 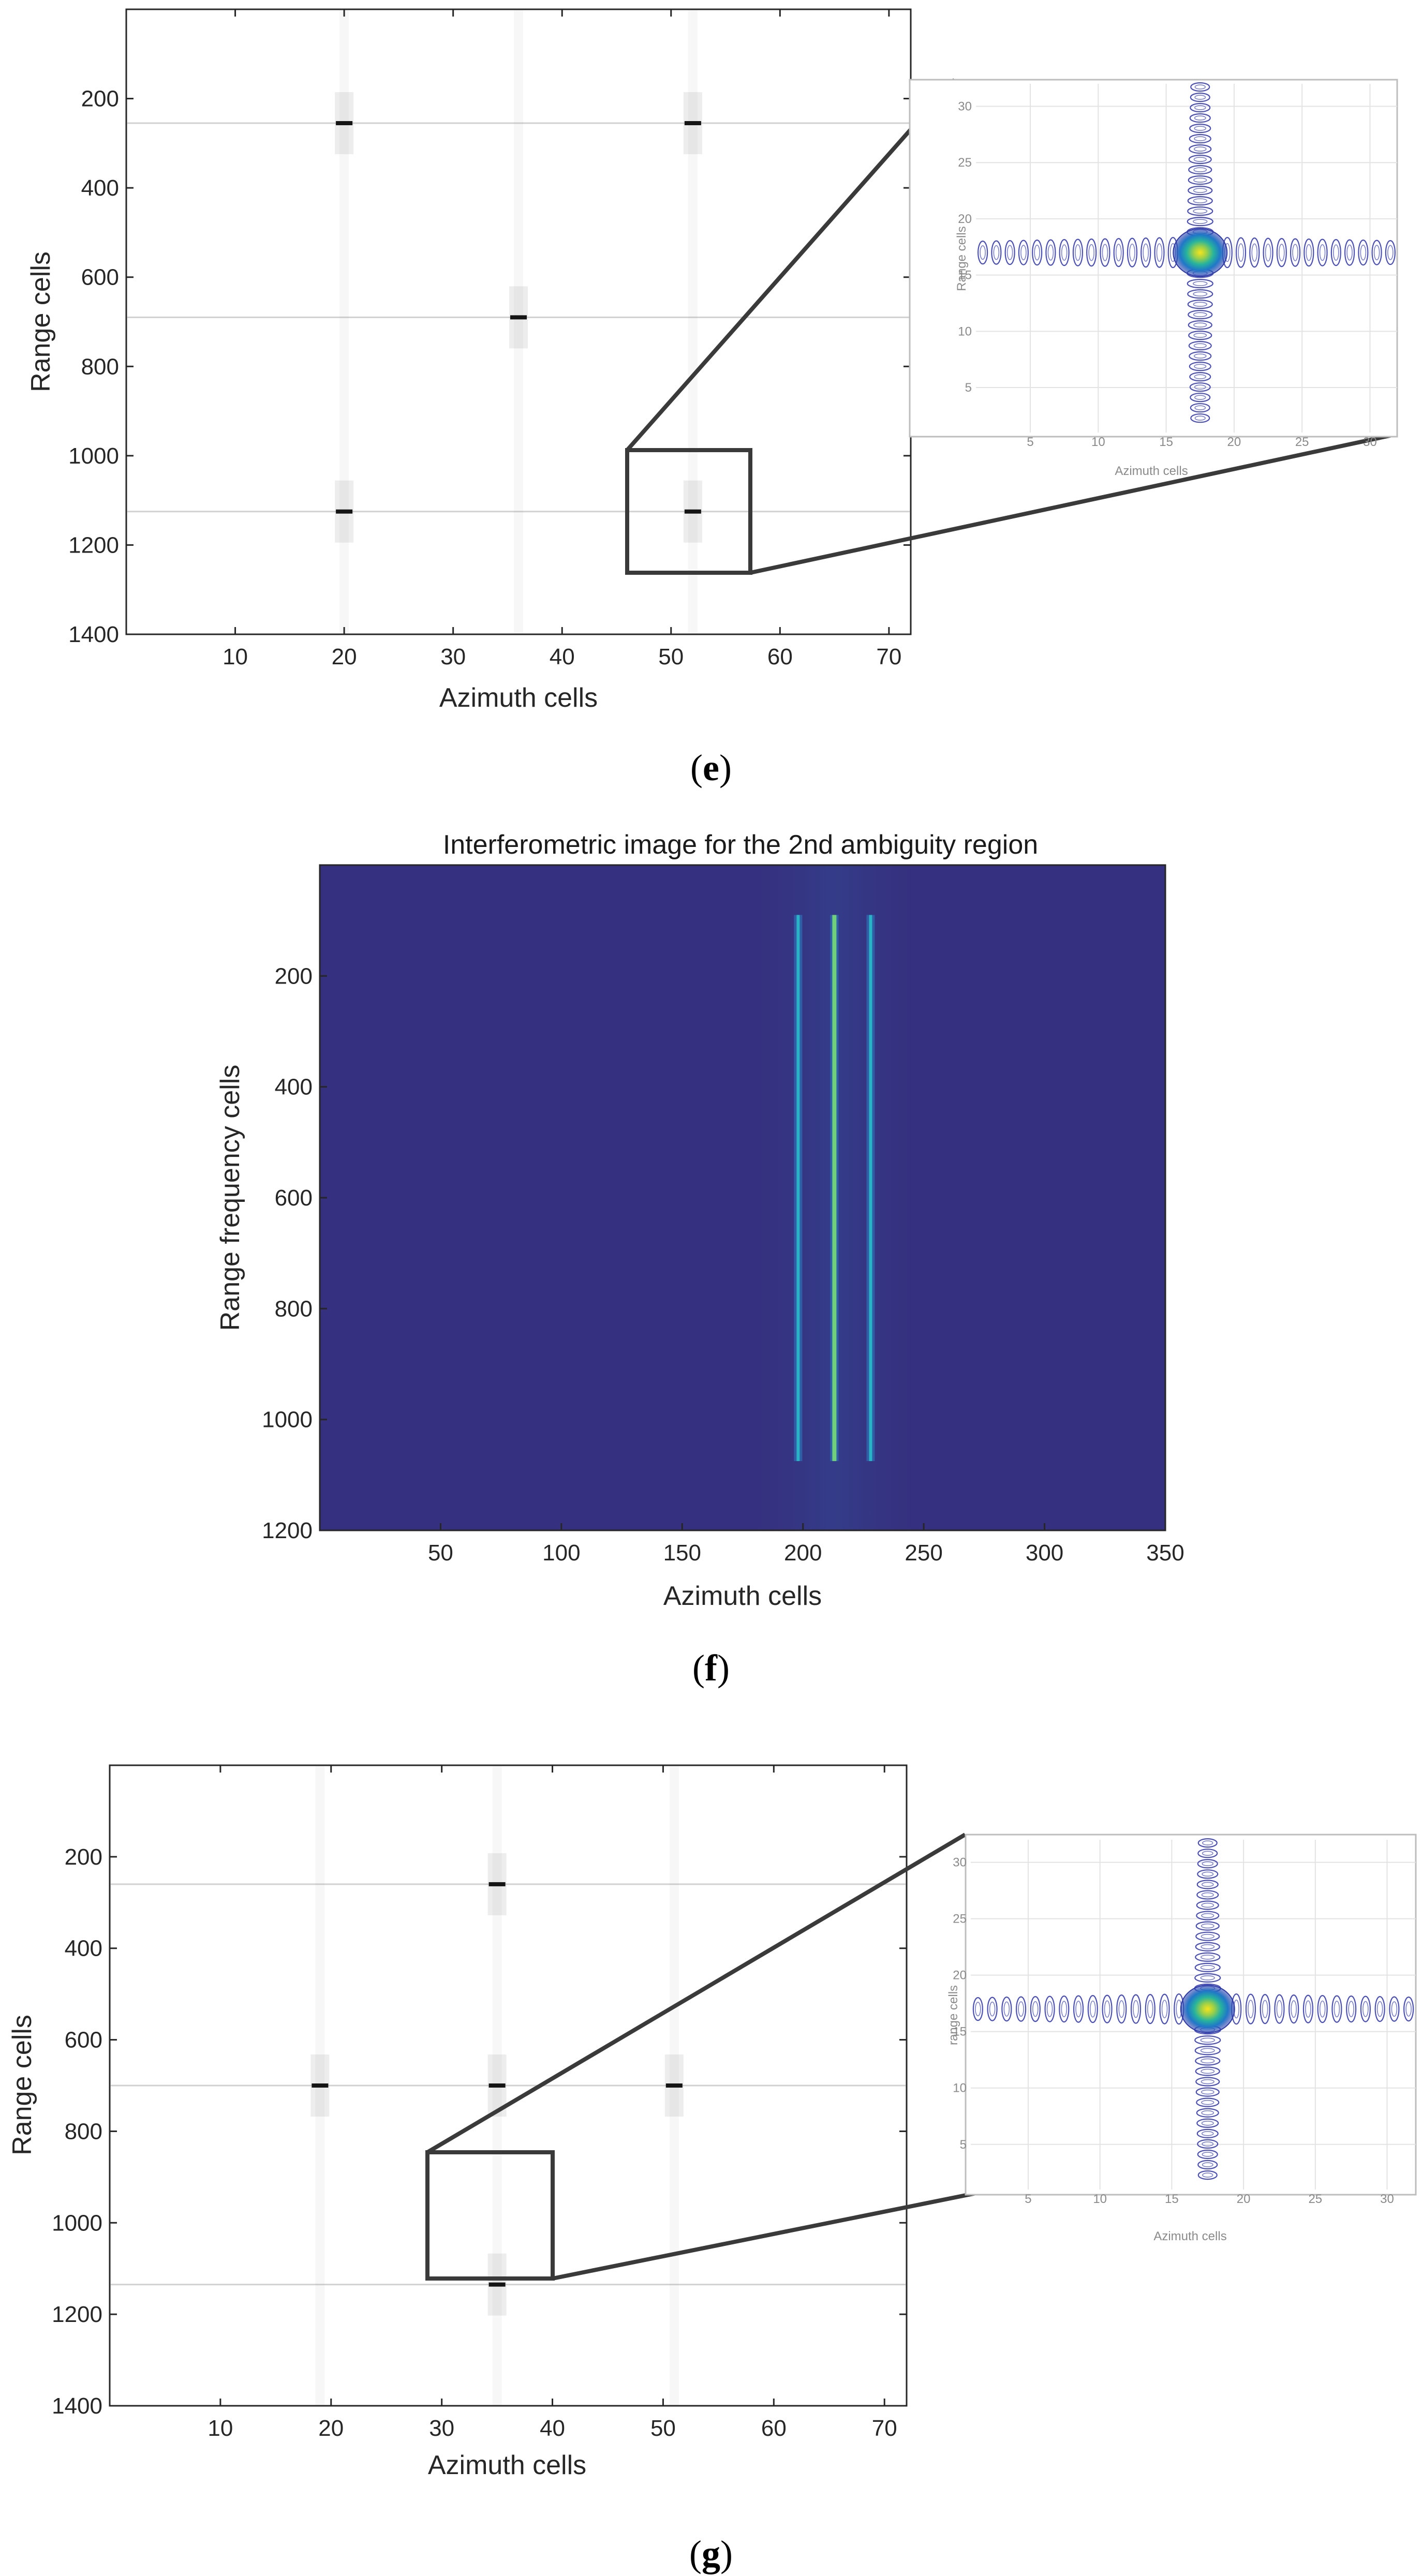 What do you see at coordinates (688, 511) in the screenshot?
I see `panel-e-zoom-box` at bounding box center [688, 511].